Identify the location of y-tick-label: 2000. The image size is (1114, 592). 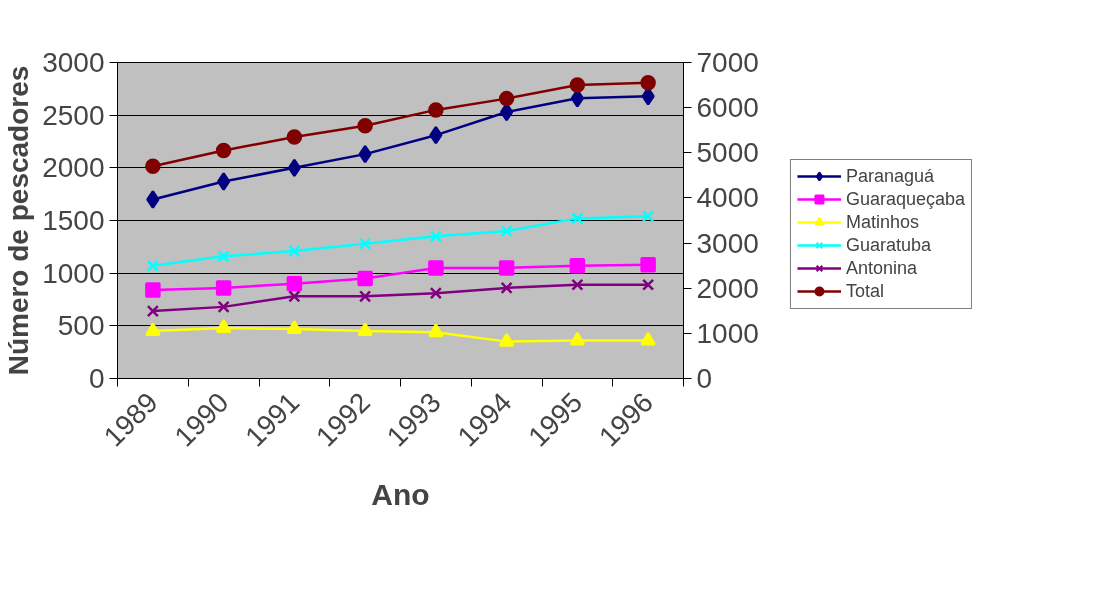
(73, 168).